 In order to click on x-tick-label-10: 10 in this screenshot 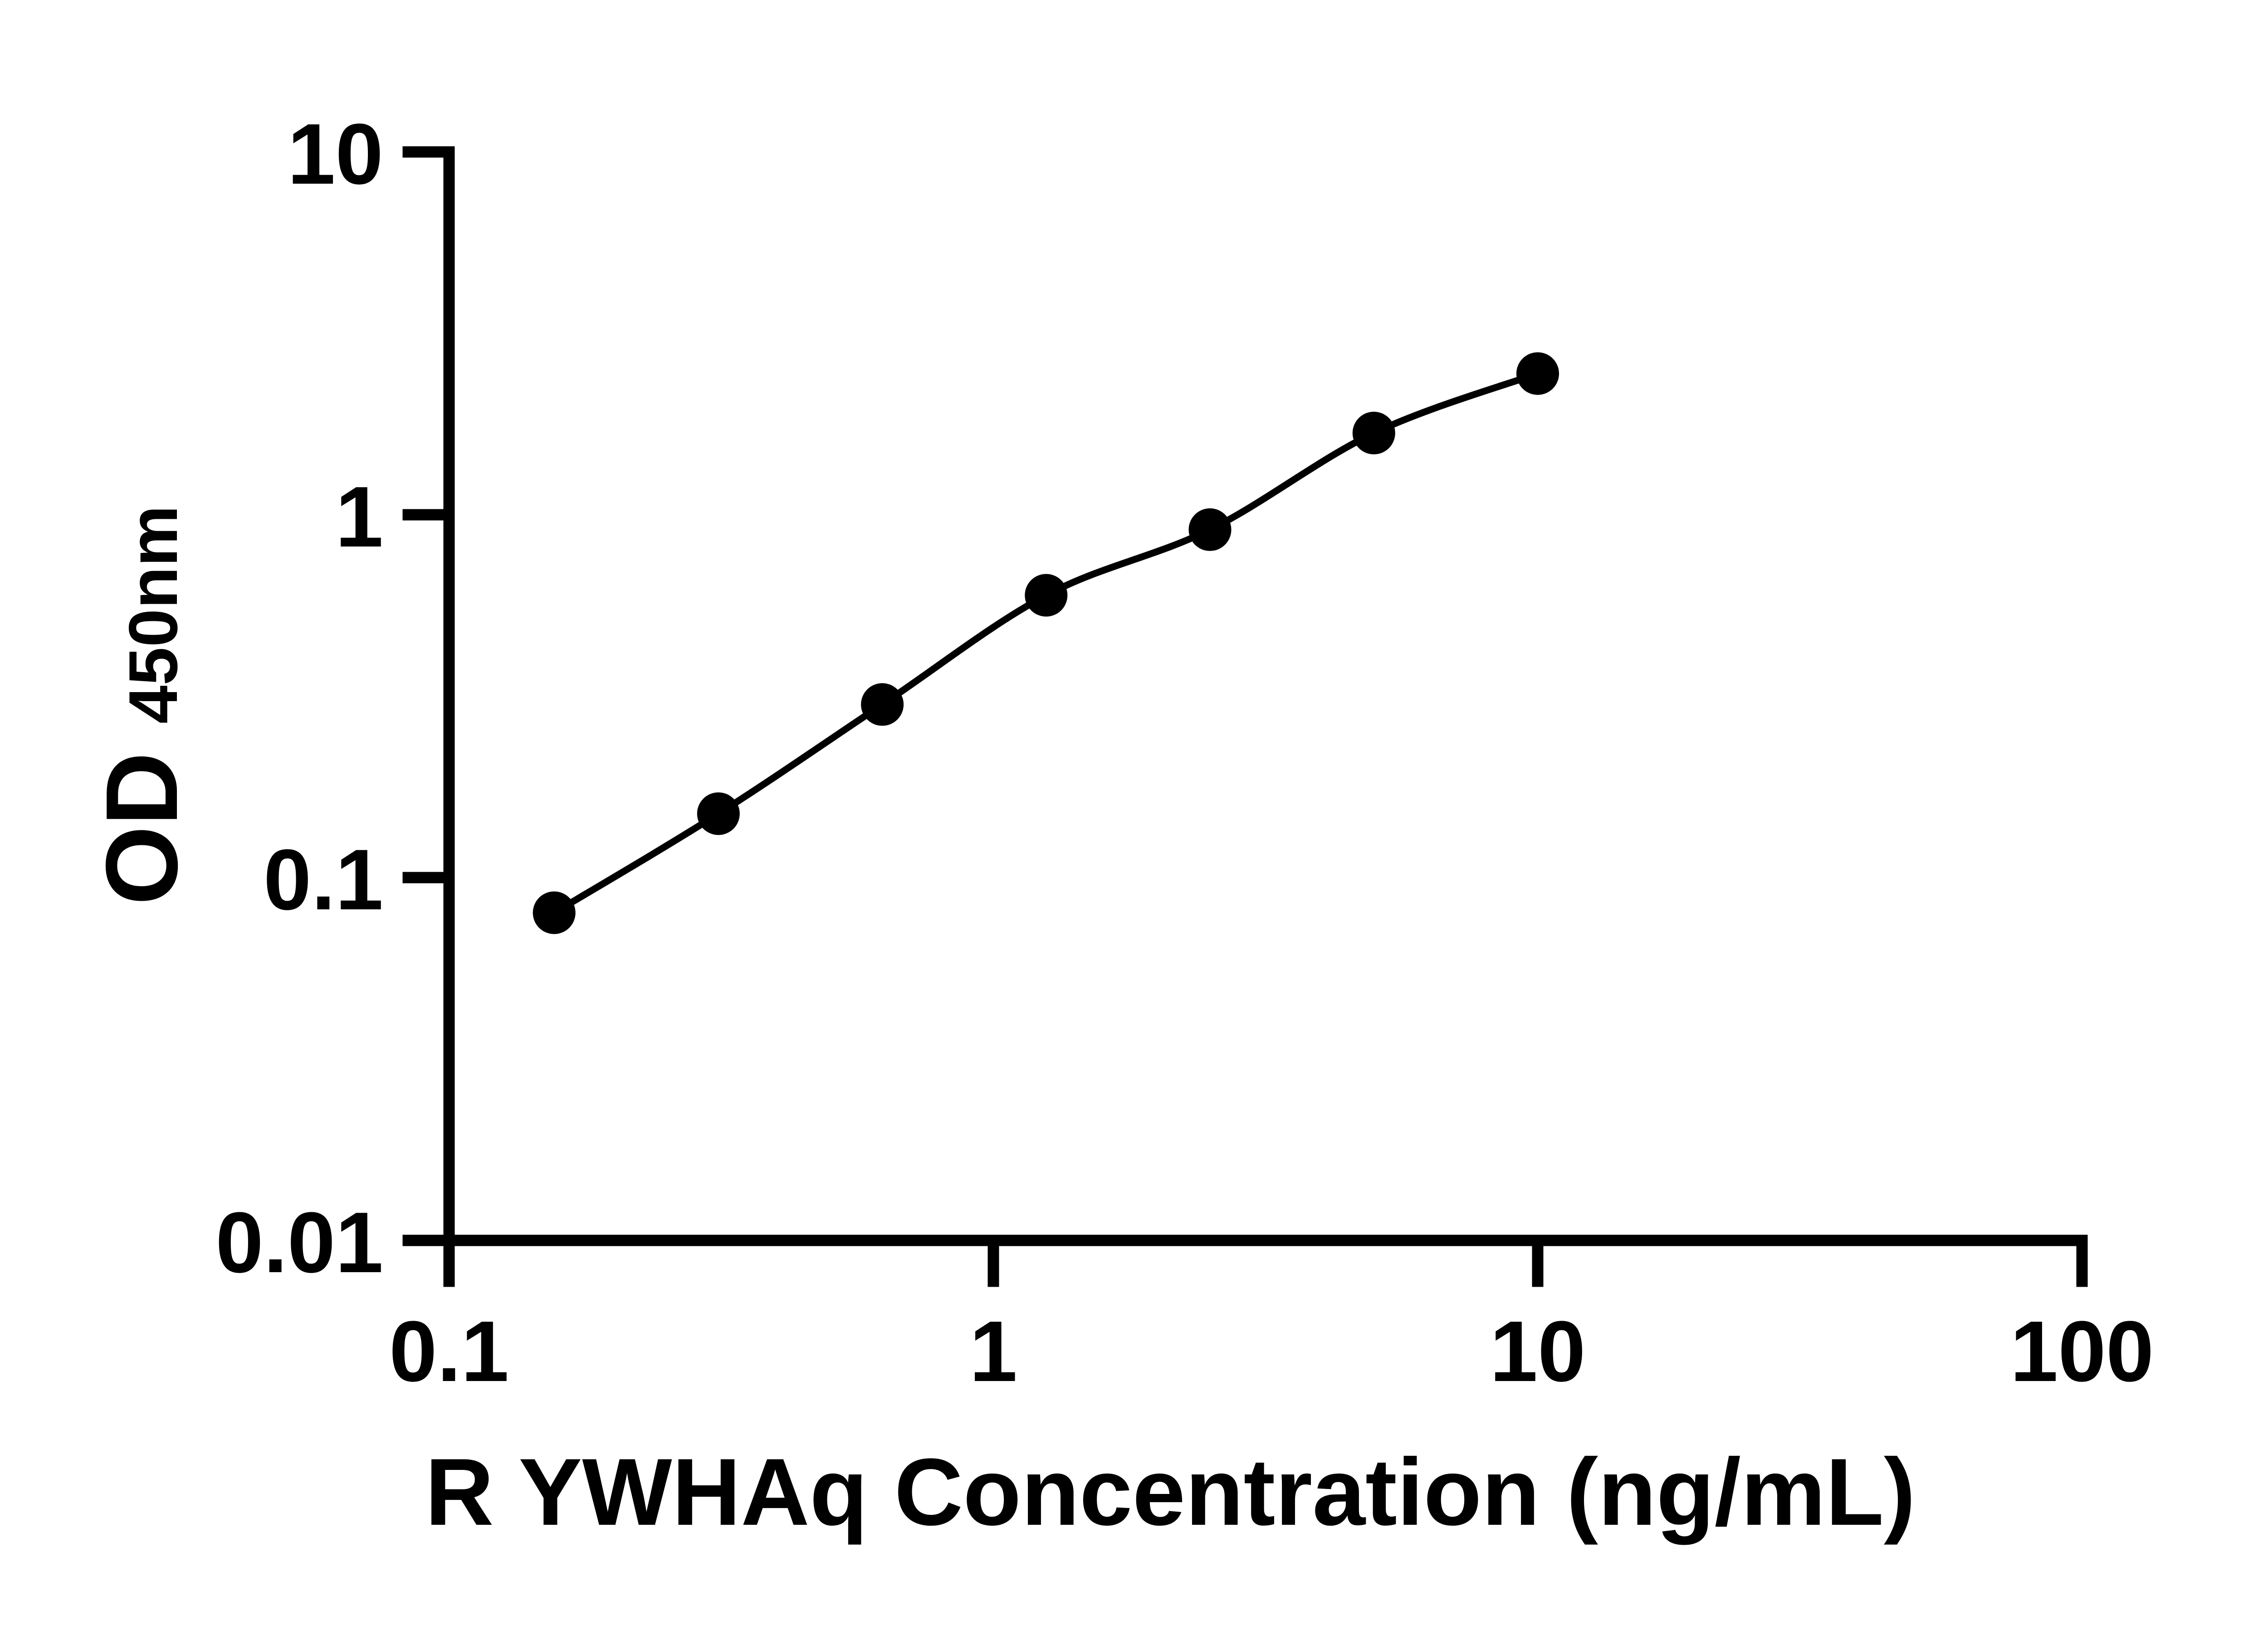, I will do `click(1537, 1351)`.